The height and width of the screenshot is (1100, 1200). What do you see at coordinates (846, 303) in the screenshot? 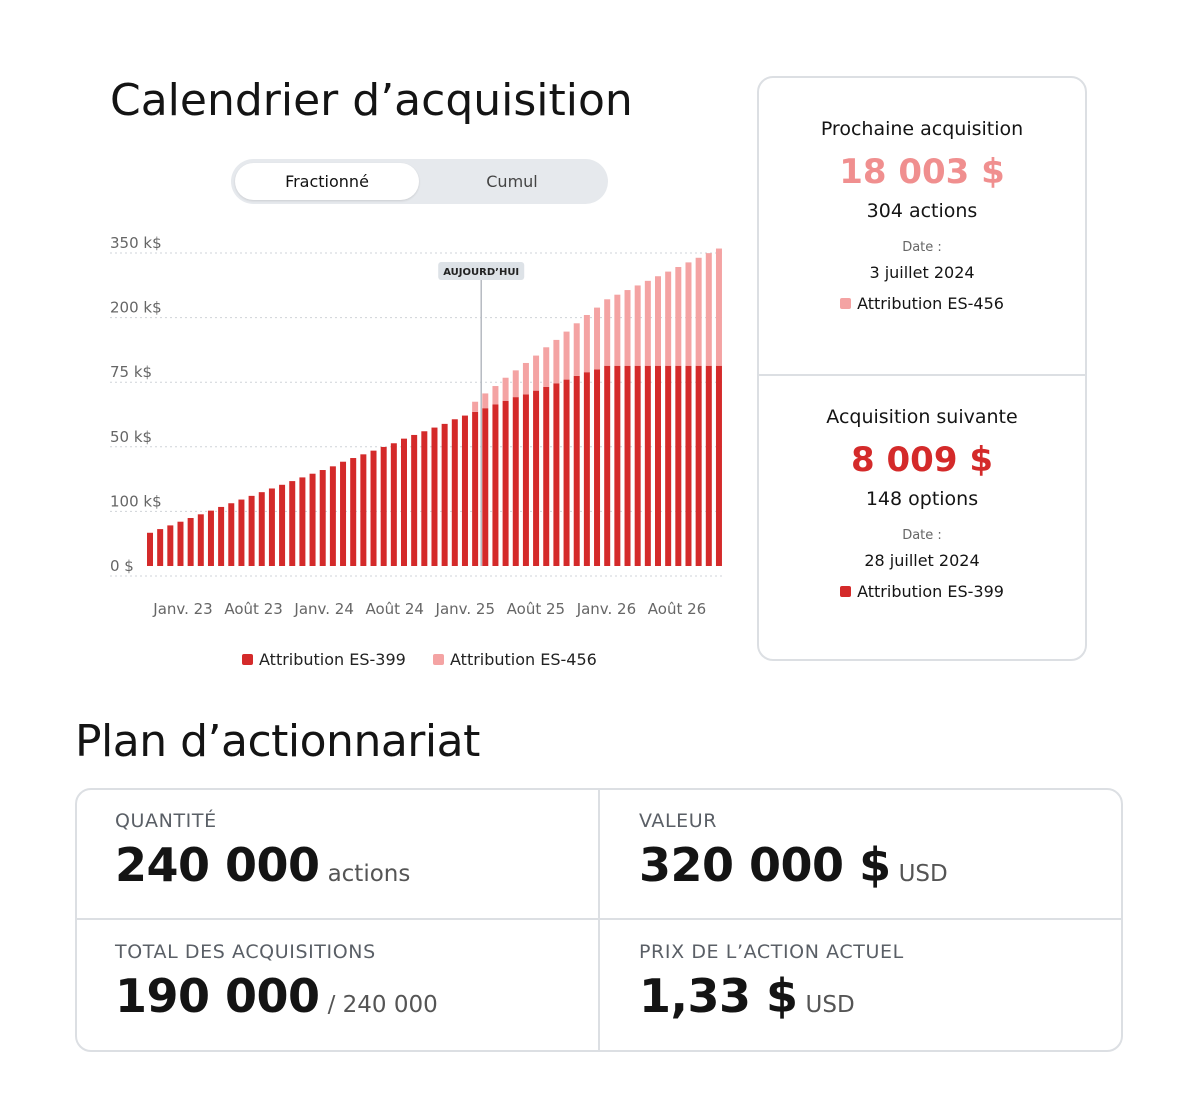
I see `card-legend-swatch` at bounding box center [846, 303].